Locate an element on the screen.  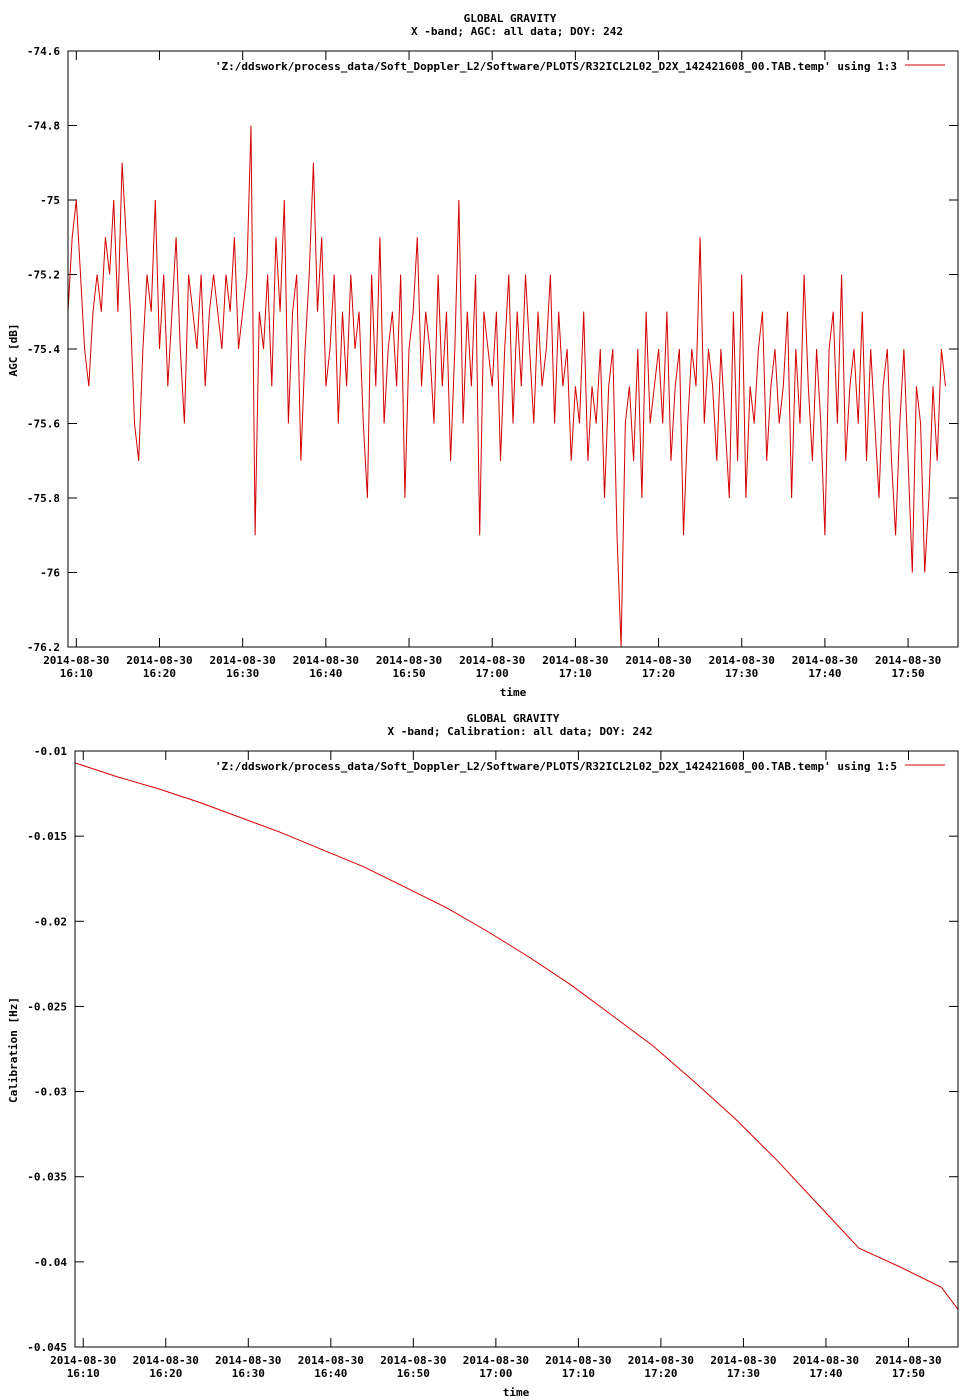
y-tick-label: -0.035 is located at coordinates (47, 1177).